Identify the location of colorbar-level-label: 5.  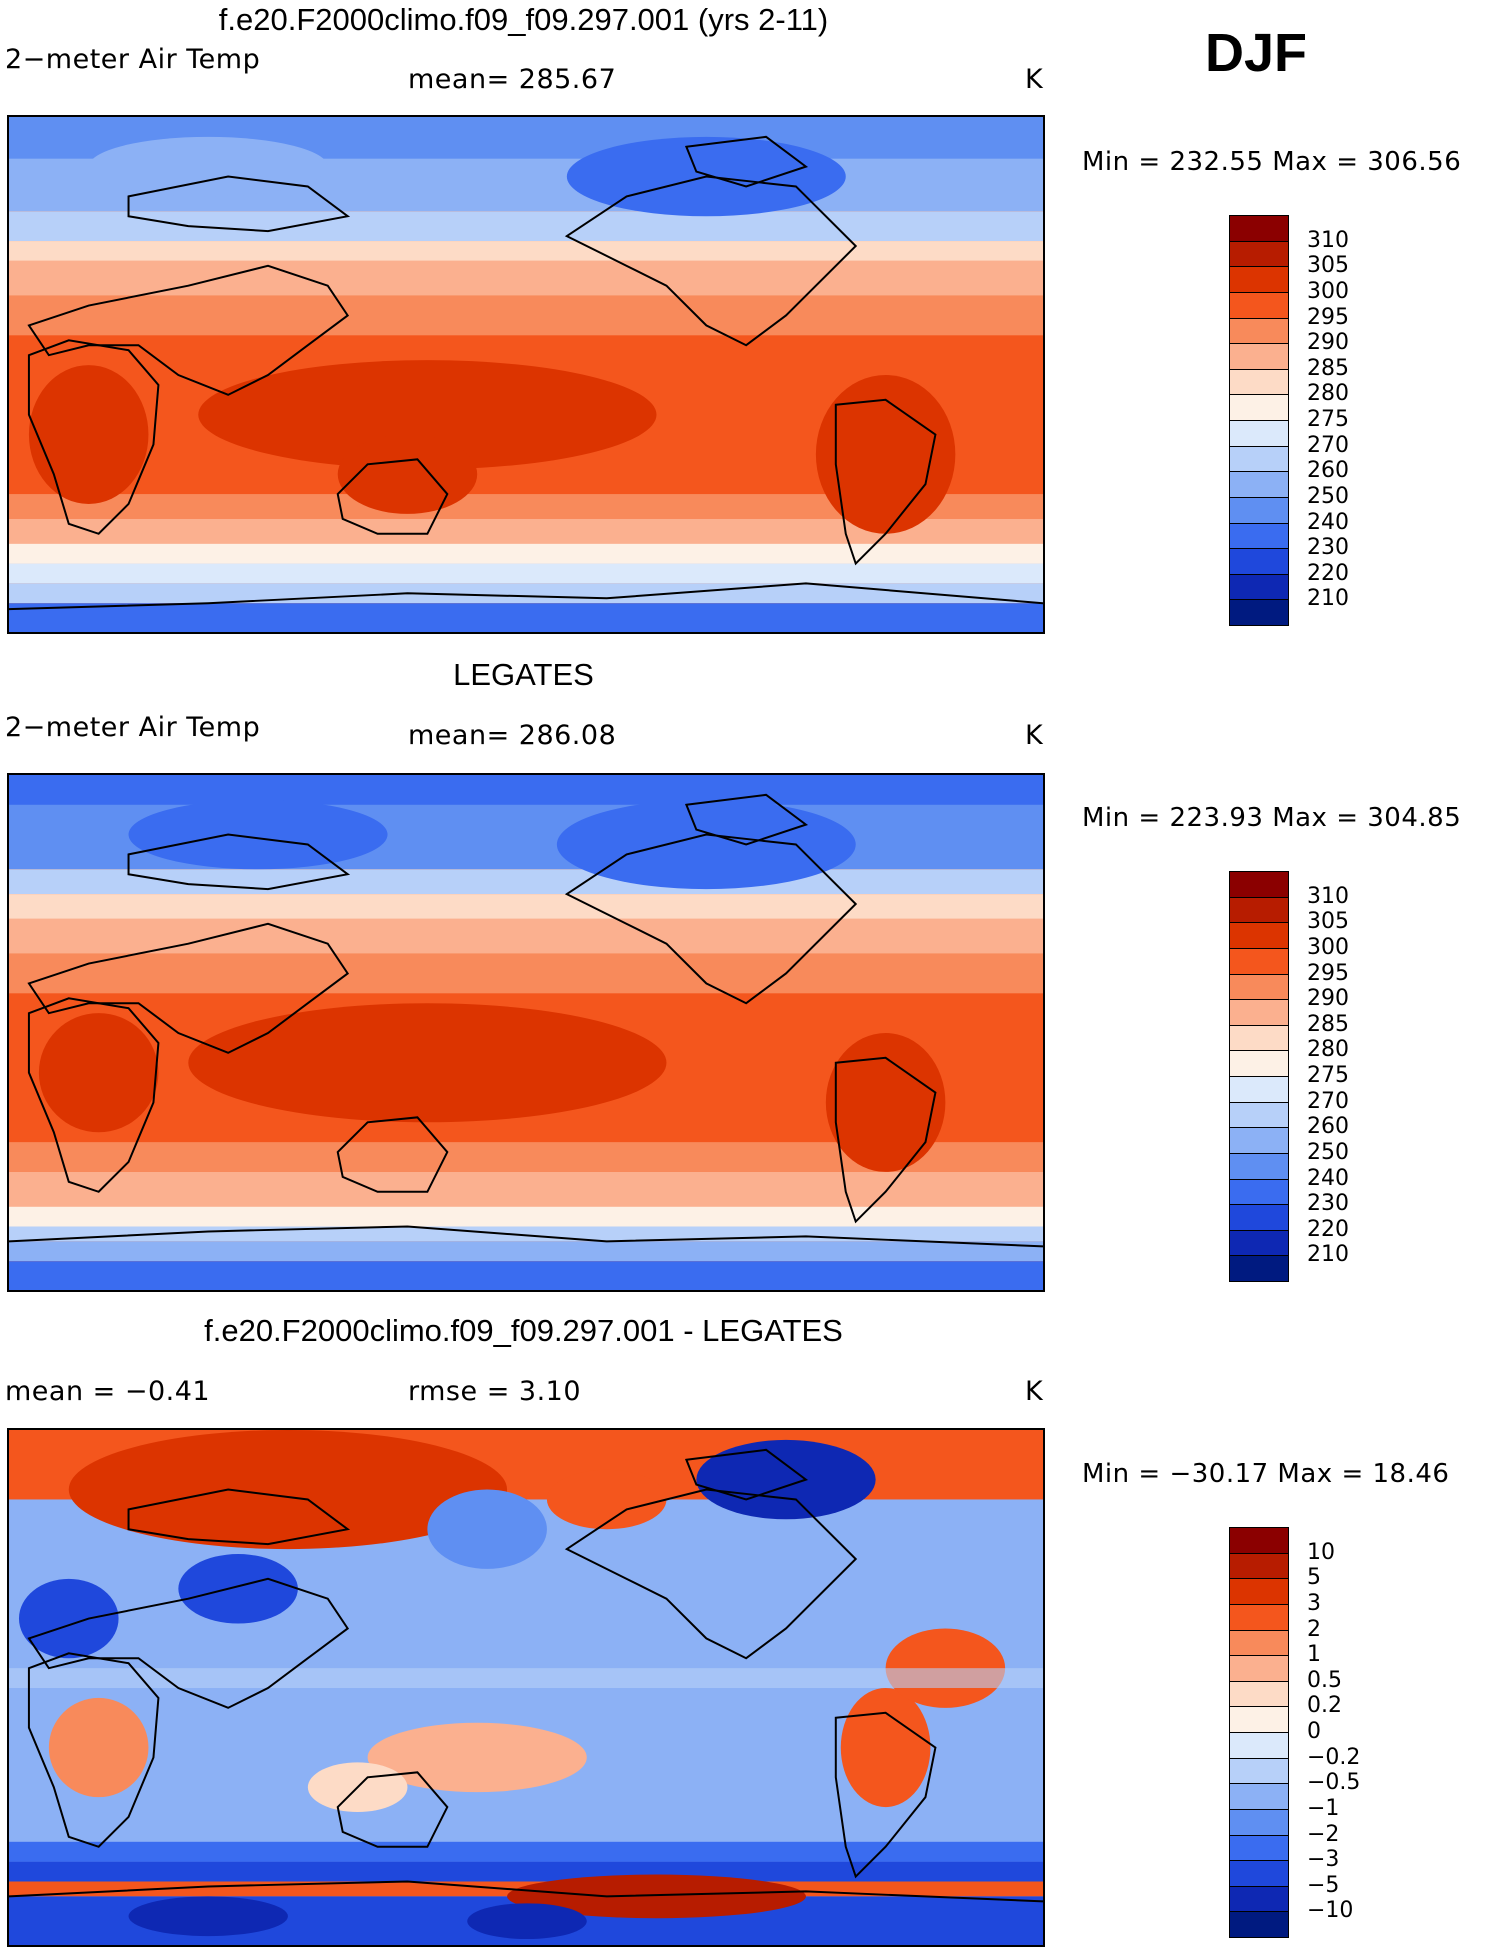
(1314, 1578).